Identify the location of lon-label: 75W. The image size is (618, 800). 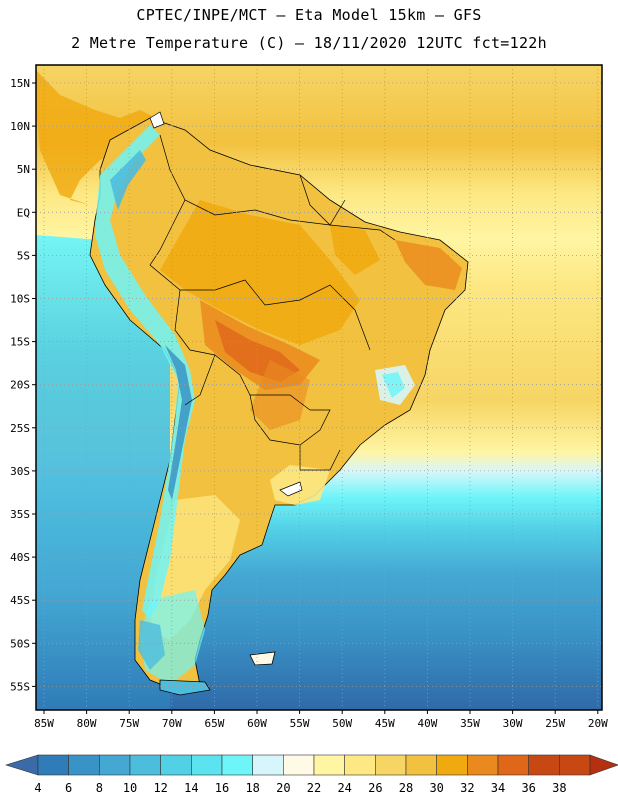
(129, 723).